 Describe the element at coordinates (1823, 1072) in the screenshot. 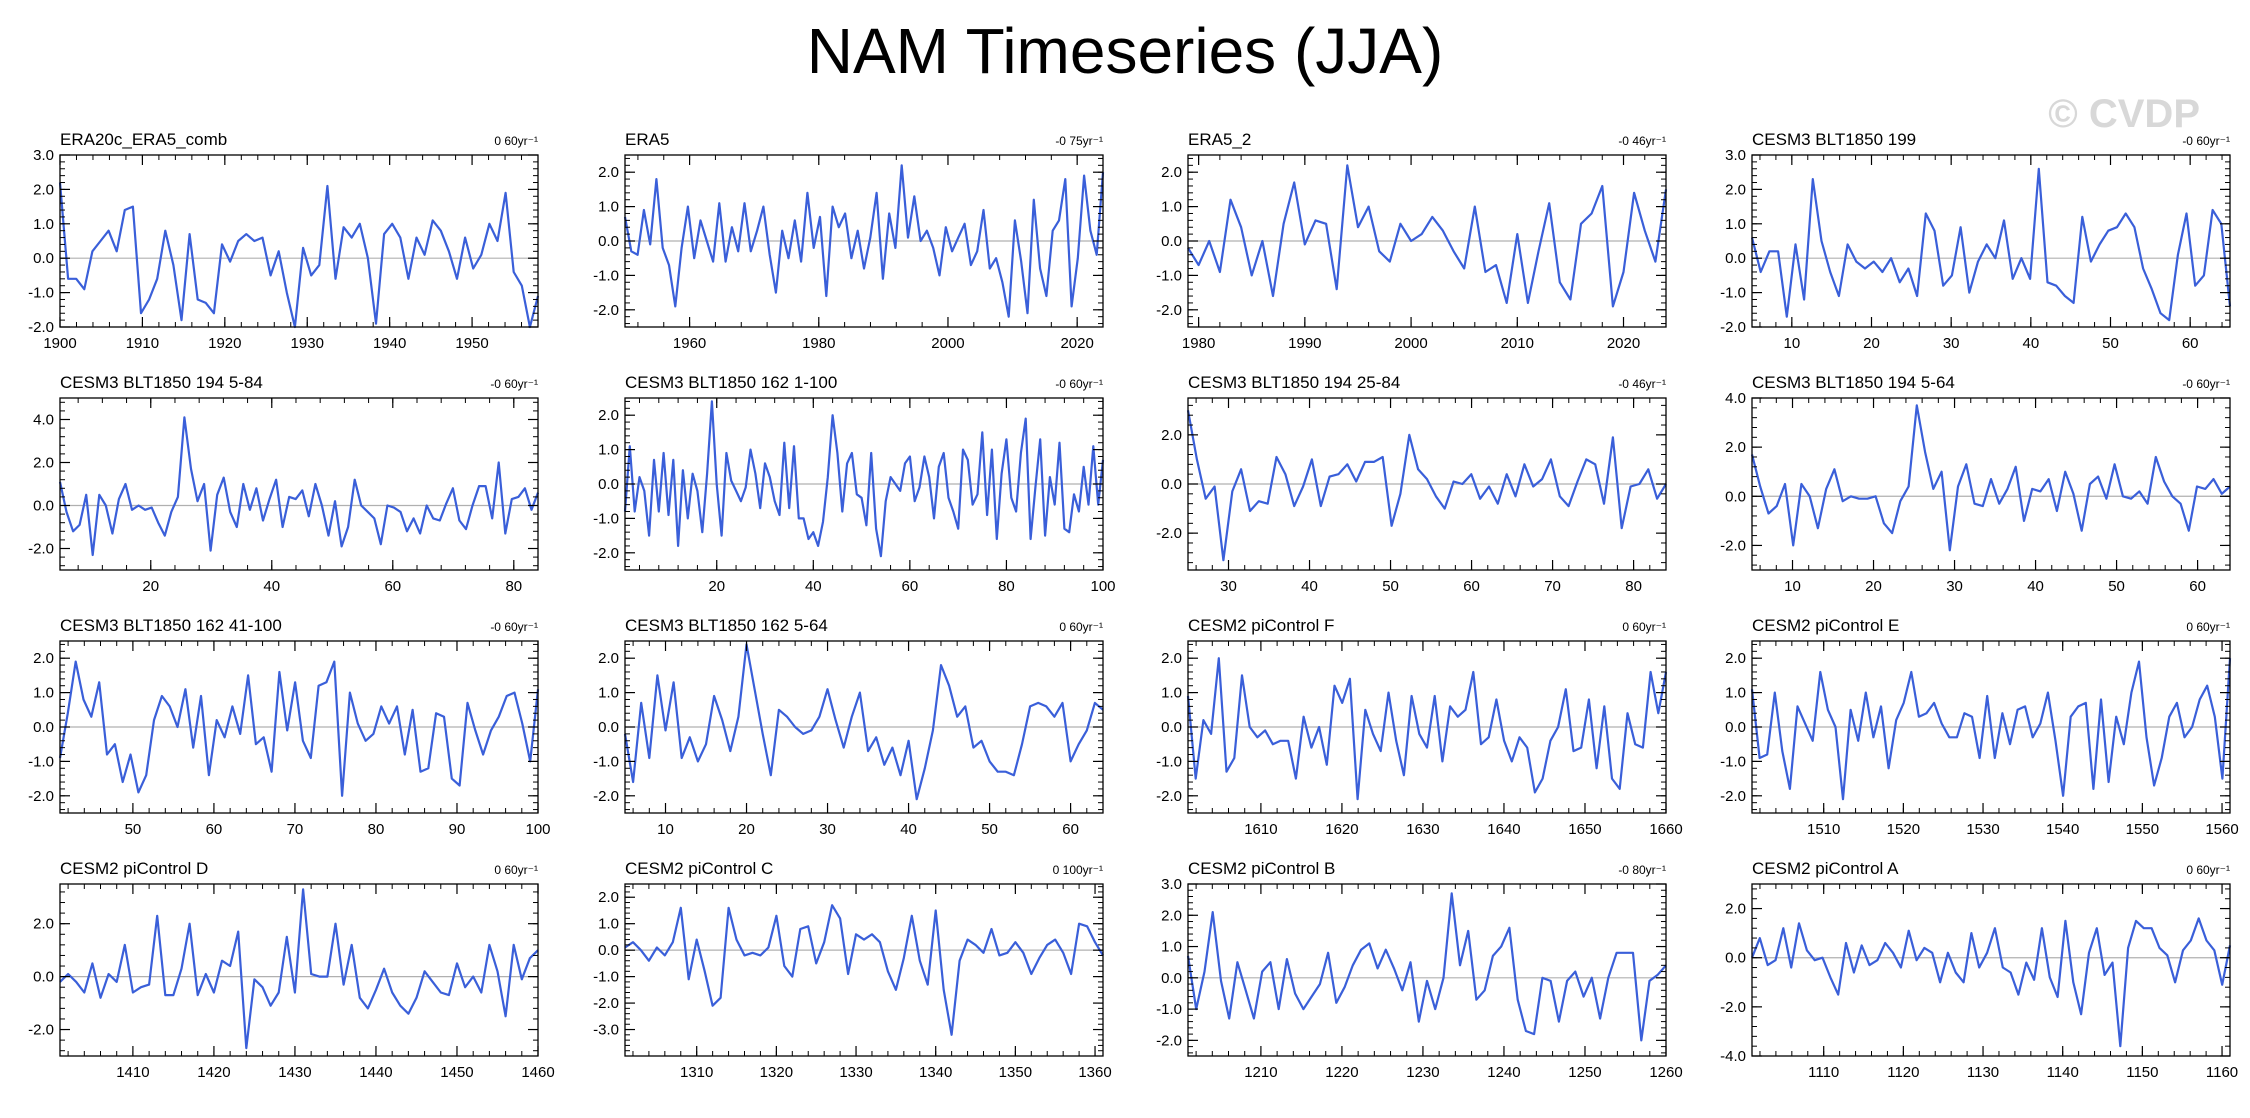

I see `x-tick-label: 1110` at that location.